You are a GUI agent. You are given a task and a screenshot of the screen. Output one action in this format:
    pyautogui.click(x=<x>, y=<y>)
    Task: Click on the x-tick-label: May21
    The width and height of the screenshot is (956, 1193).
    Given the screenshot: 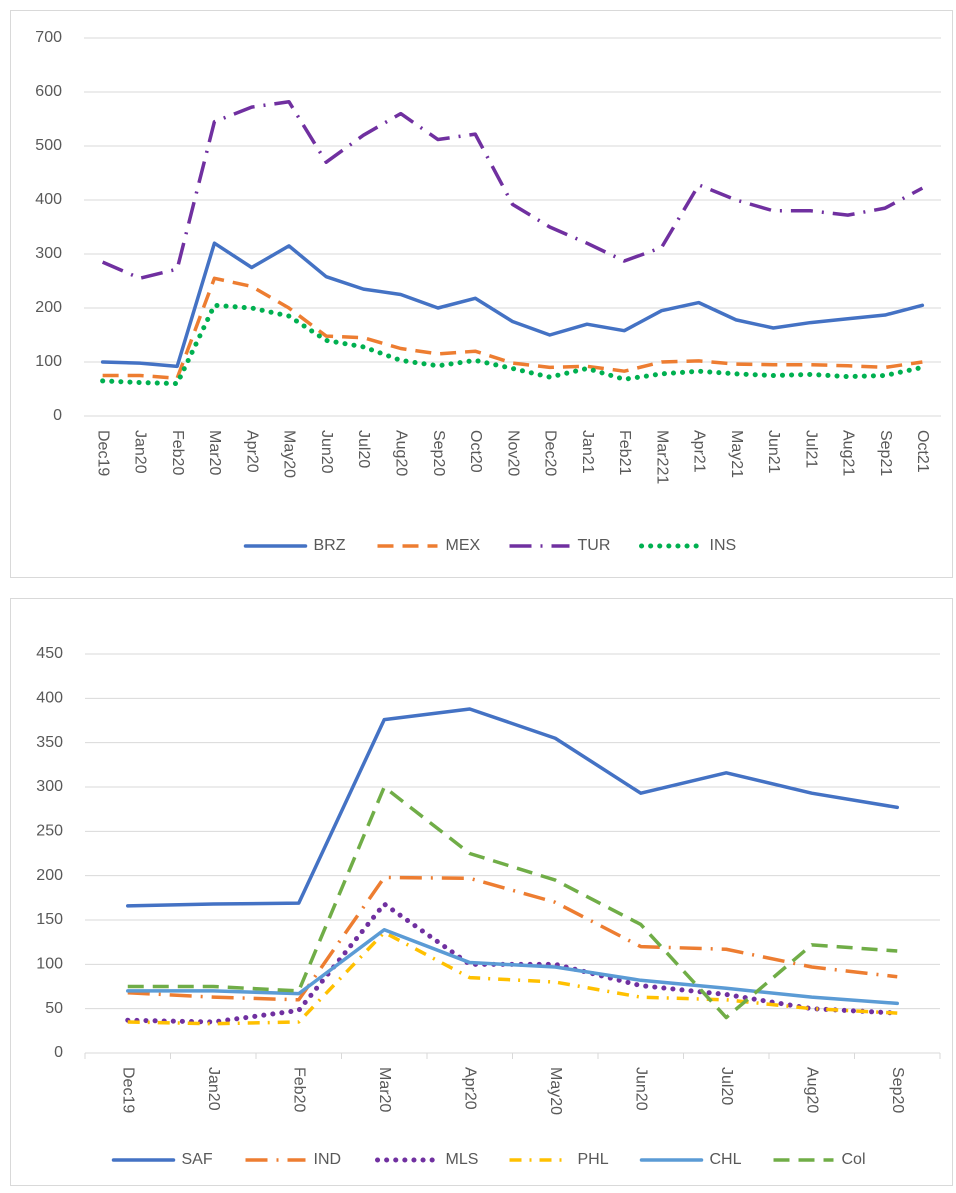 What is the action you would take?
    pyautogui.click(x=736, y=454)
    